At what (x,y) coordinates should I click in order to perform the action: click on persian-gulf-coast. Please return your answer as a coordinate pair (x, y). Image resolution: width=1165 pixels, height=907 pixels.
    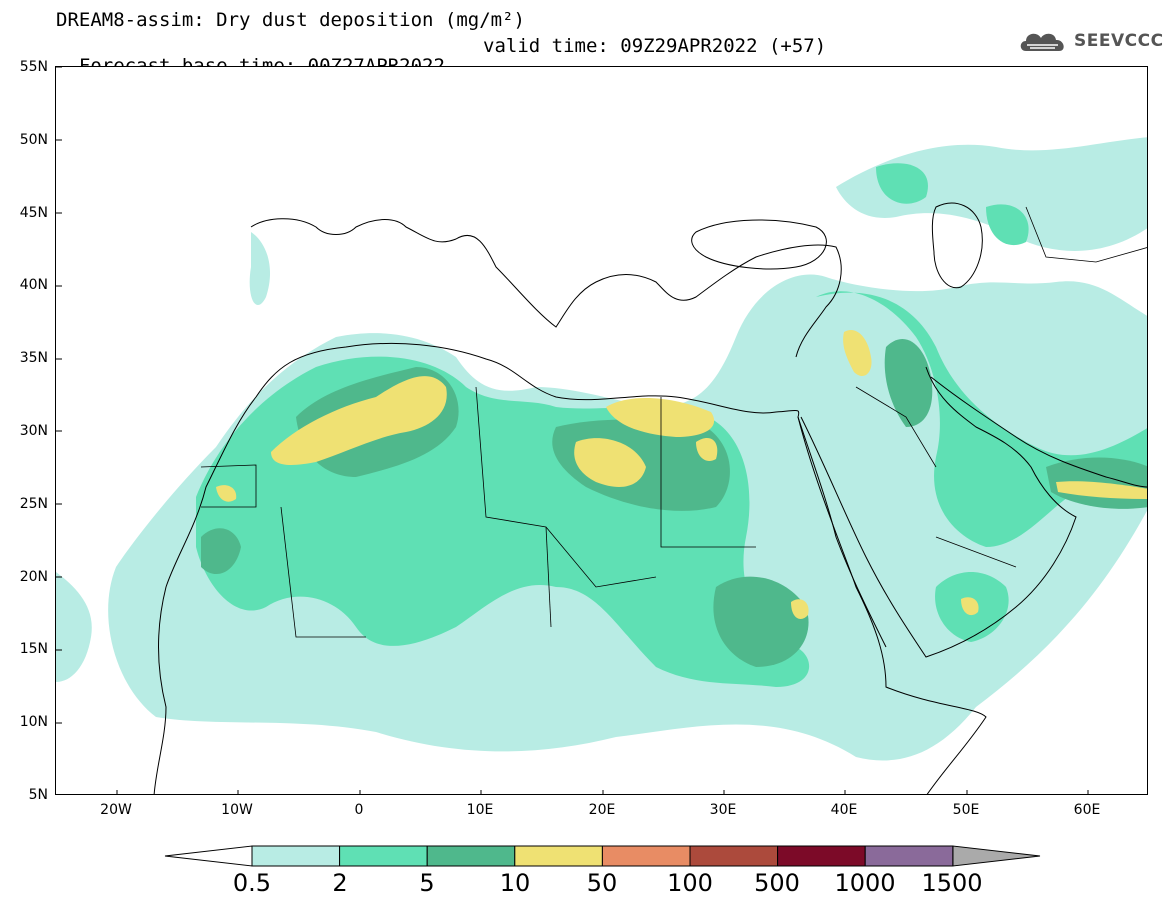
    Looking at the image, I should click on (1038, 432).